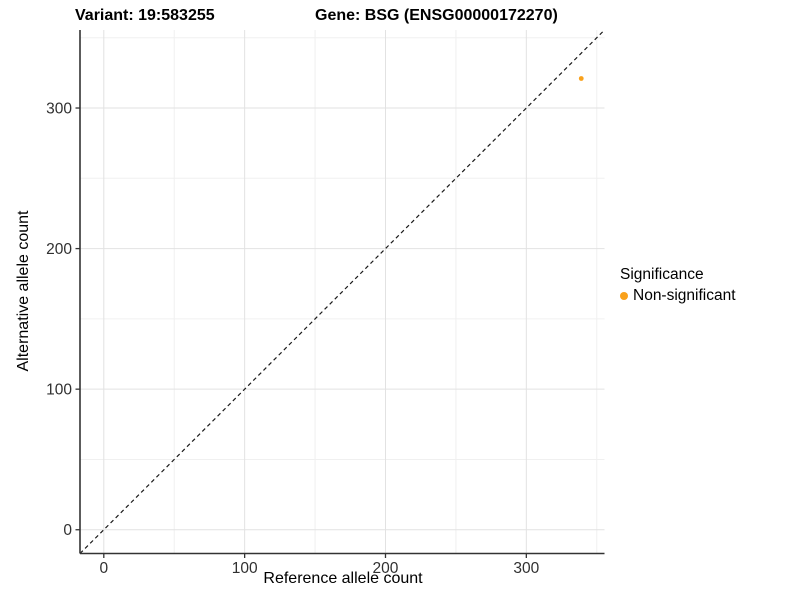 This screenshot has height=600, width=800. What do you see at coordinates (343, 578) in the screenshot?
I see `x-axis-title: Reference allele count` at bounding box center [343, 578].